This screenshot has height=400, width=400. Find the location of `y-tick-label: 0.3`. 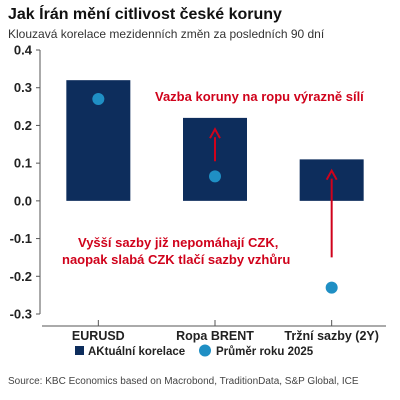

y-tick-label: 0.3 is located at coordinates (23, 87).